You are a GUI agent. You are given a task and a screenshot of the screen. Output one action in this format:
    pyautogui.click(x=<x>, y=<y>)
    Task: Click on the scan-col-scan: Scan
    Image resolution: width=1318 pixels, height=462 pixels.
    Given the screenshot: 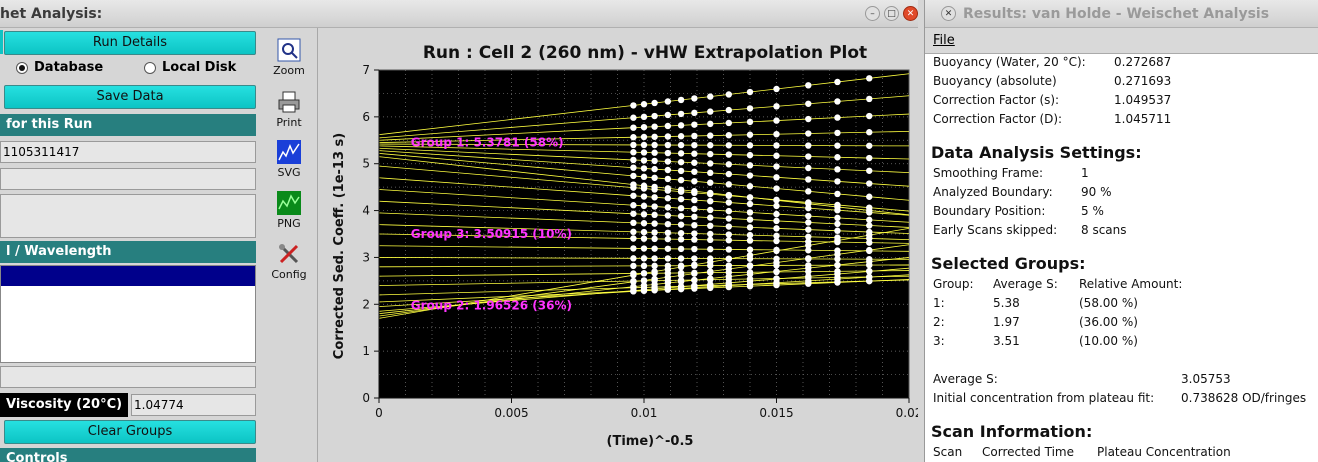 What is the action you would take?
    pyautogui.click(x=948, y=452)
    